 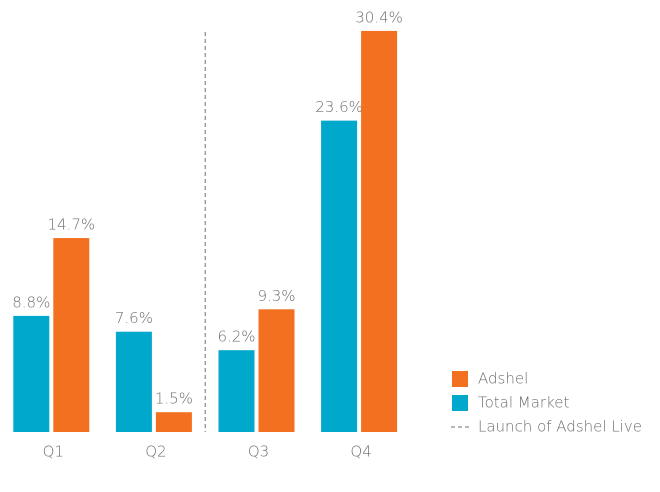 I want to click on x-tick-label: Q3, so click(x=258, y=452).